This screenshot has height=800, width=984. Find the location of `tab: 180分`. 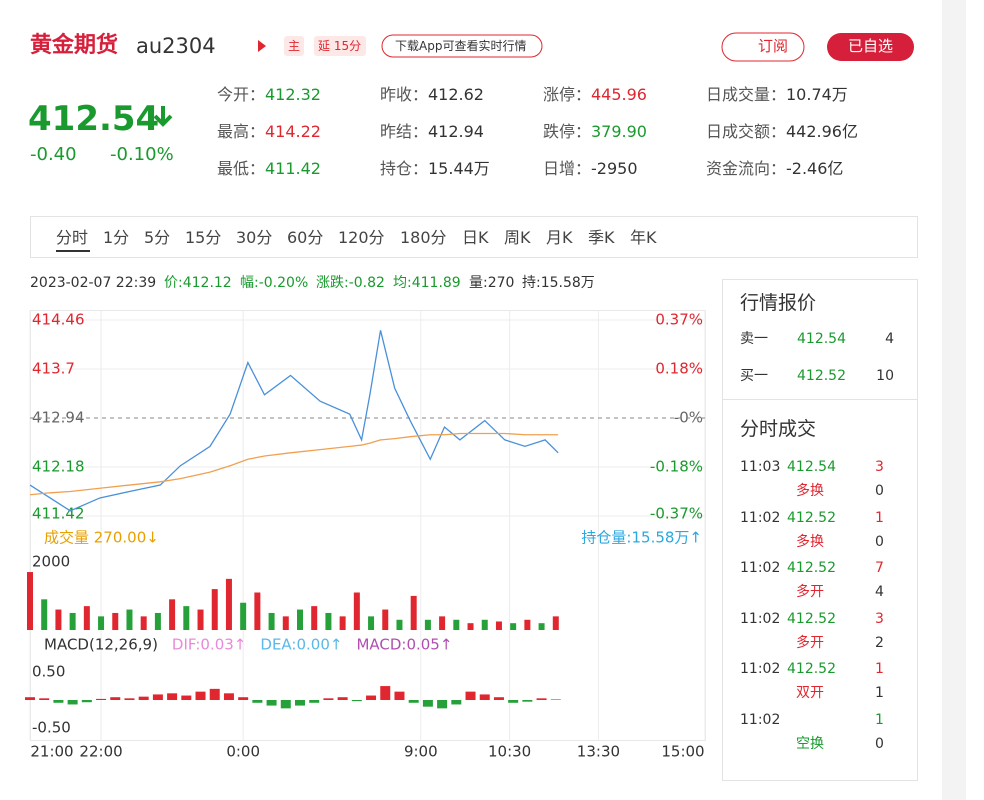

tab: 180分 is located at coordinates (423, 237).